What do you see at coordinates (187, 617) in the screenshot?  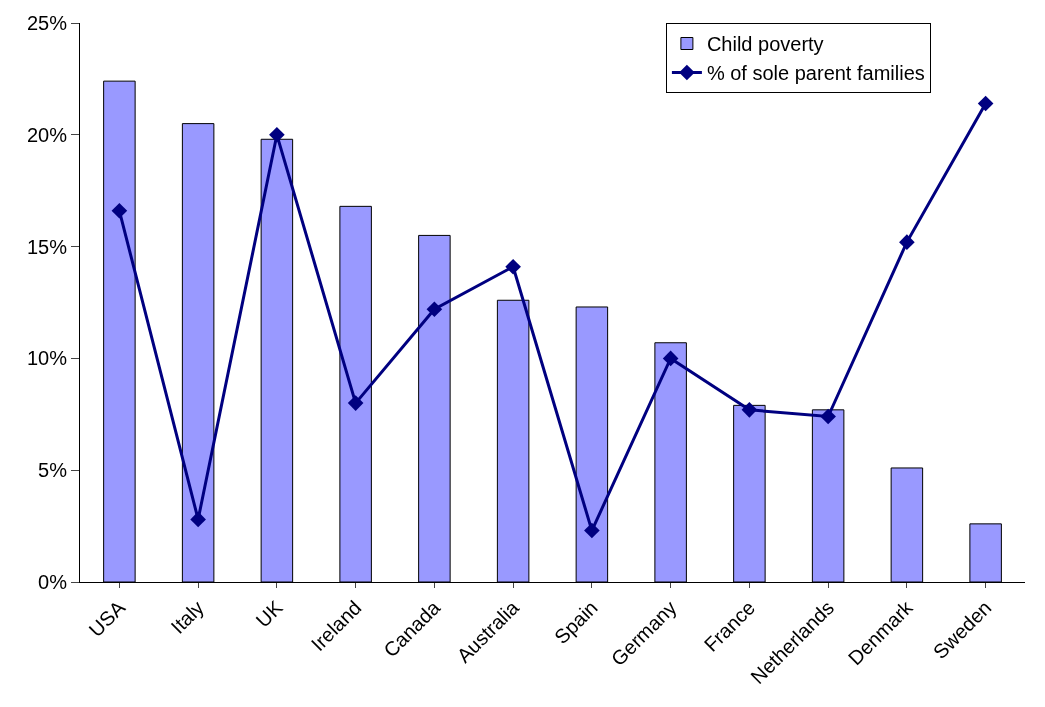 I see `x-tick-label: Italy` at bounding box center [187, 617].